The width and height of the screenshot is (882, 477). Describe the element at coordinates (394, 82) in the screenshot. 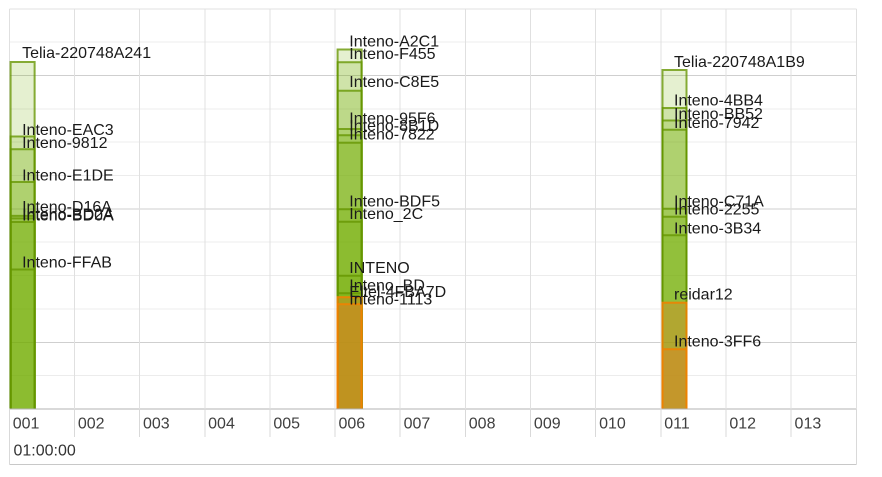

I see `svg-text: Inteno-C8E5` at that location.